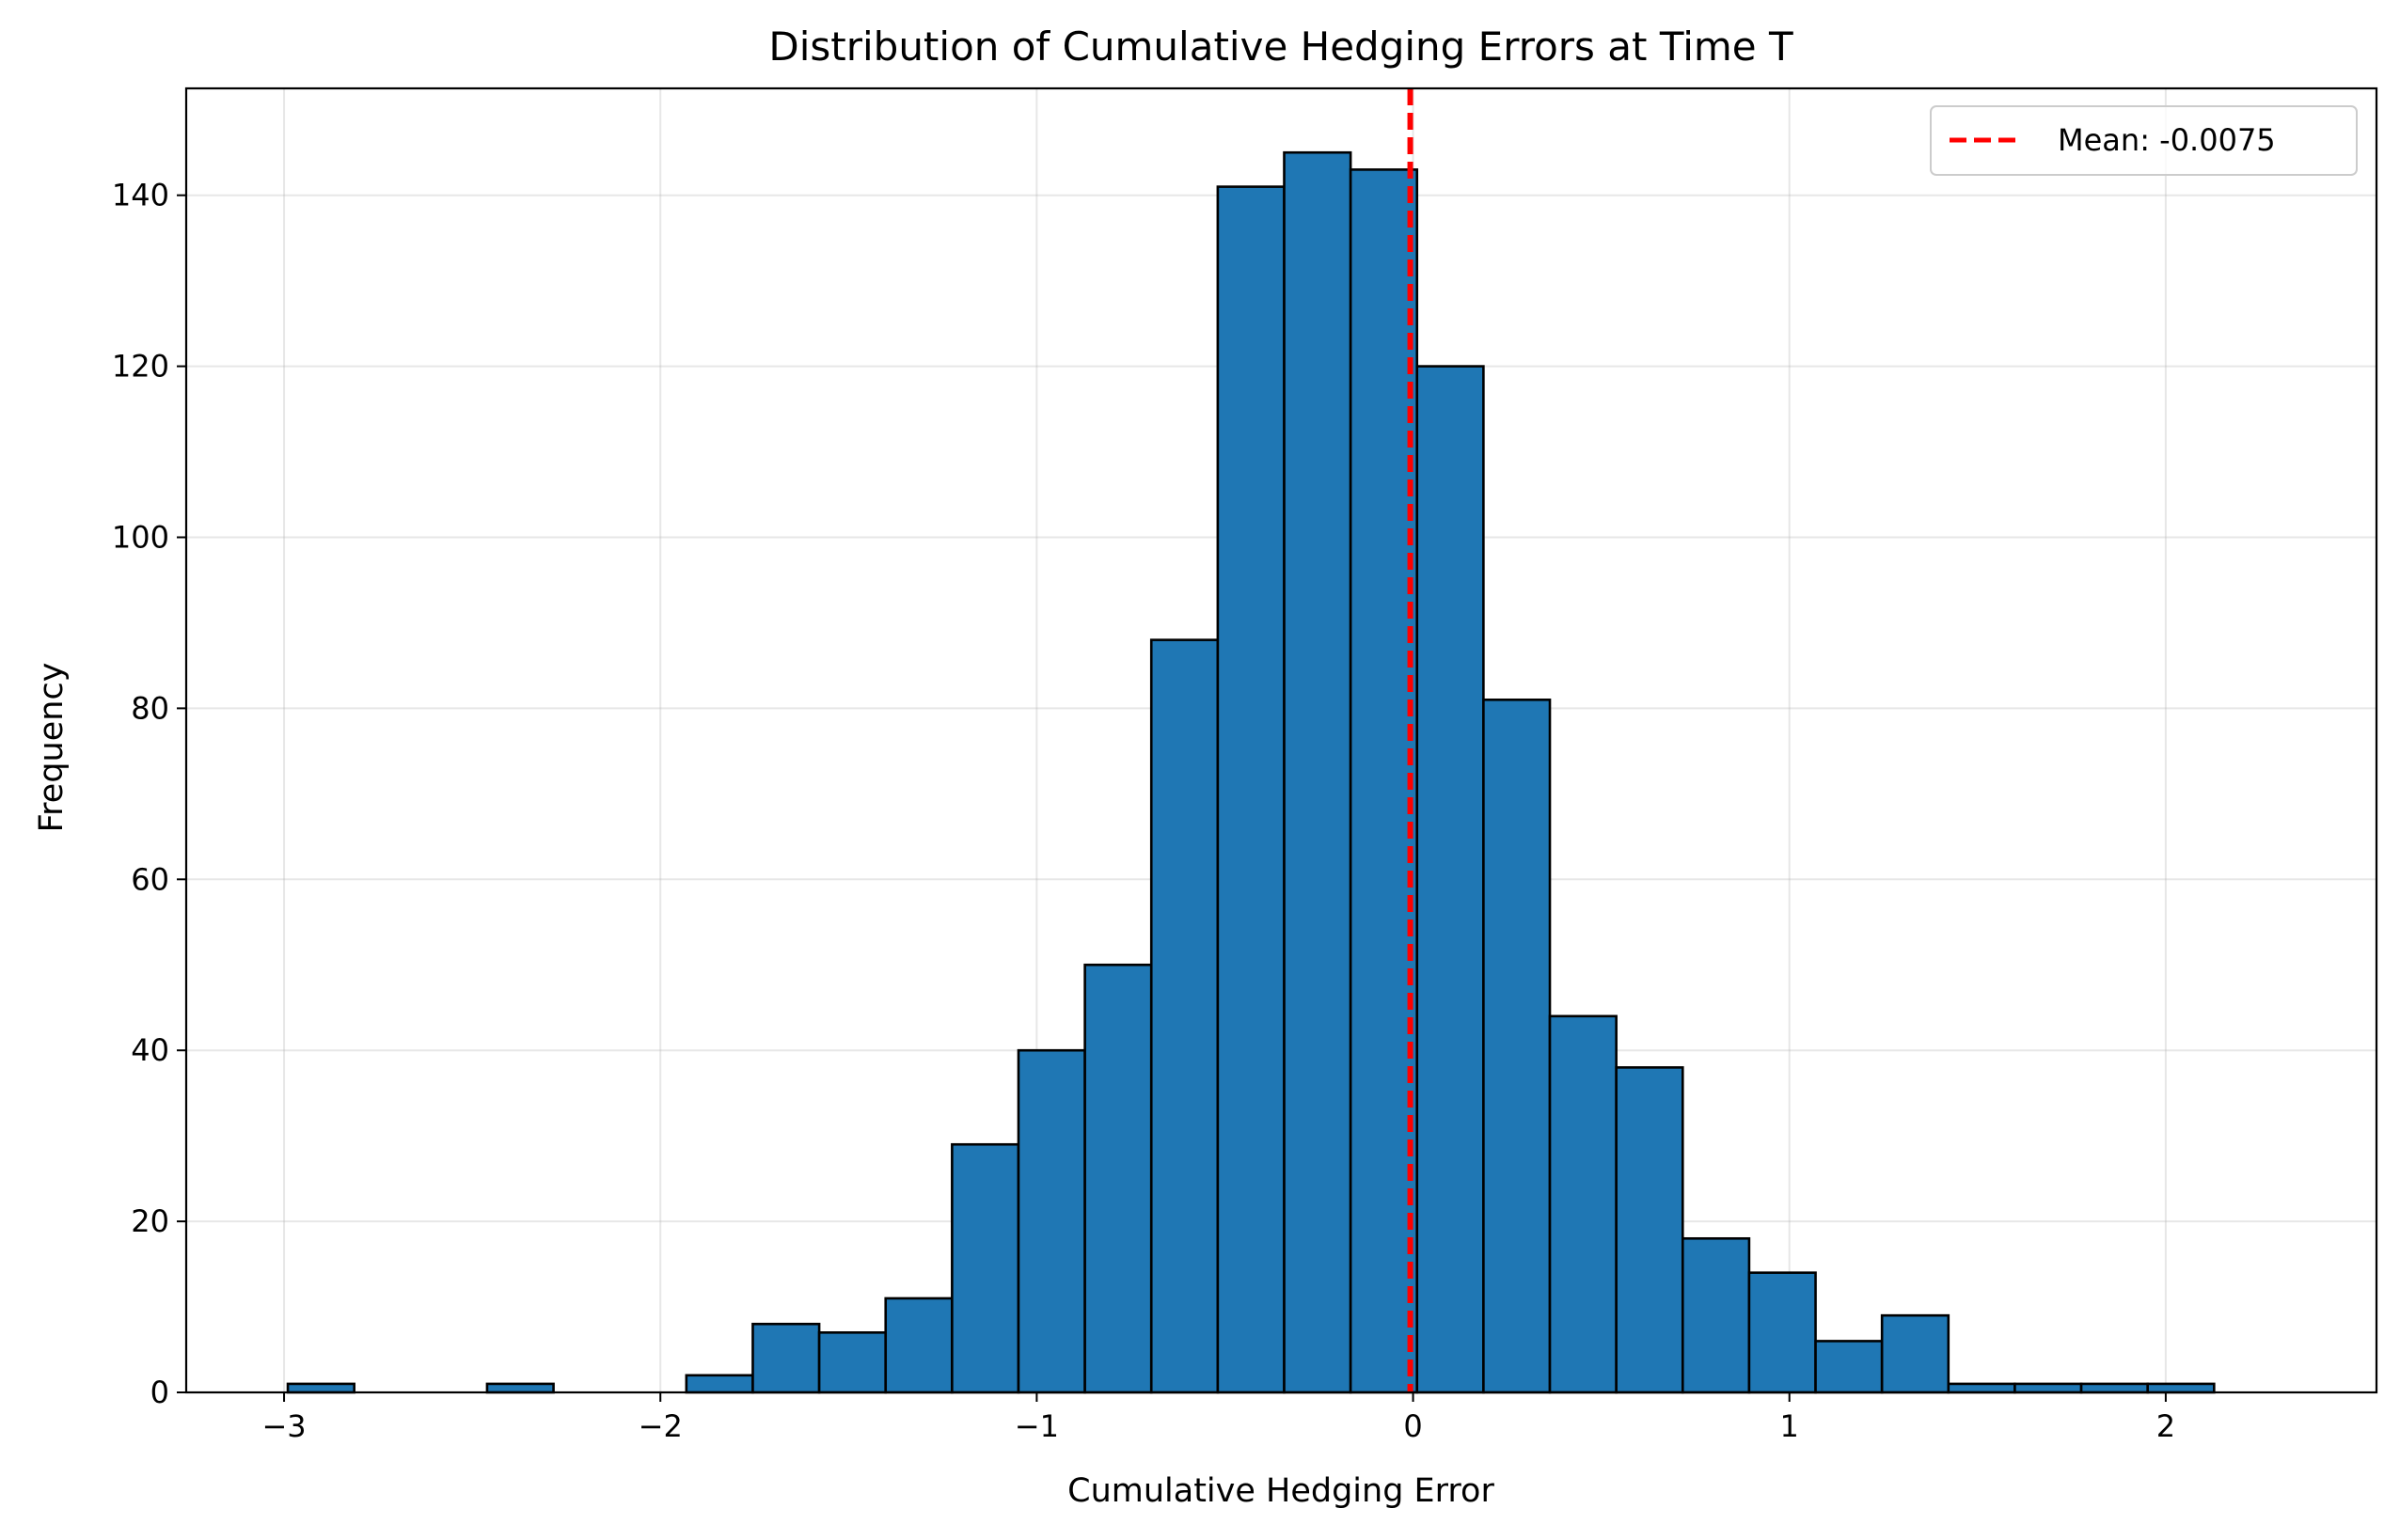 This screenshot has height=1540, width=2400. Describe the element at coordinates (159, 1392) in the screenshot. I see `y-tick-label: 0` at that location.